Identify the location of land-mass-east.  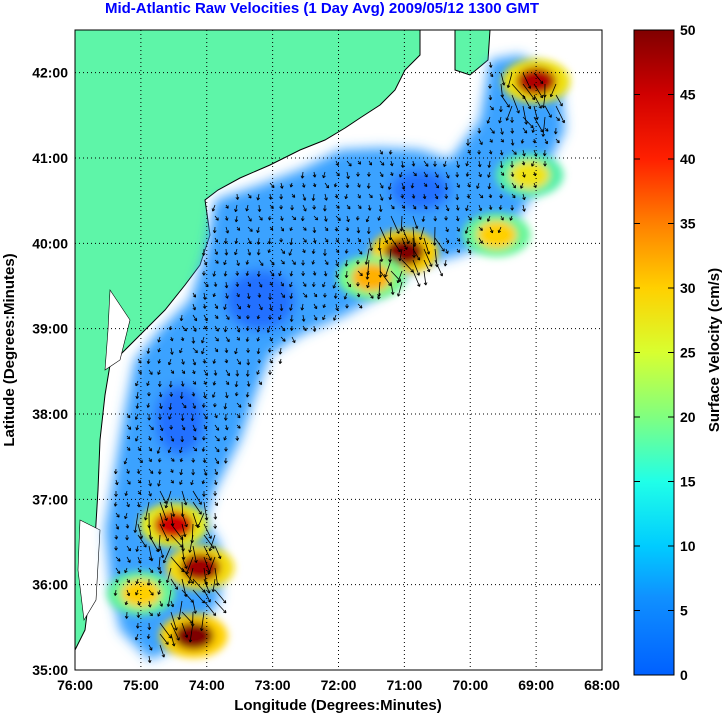
(472, 53).